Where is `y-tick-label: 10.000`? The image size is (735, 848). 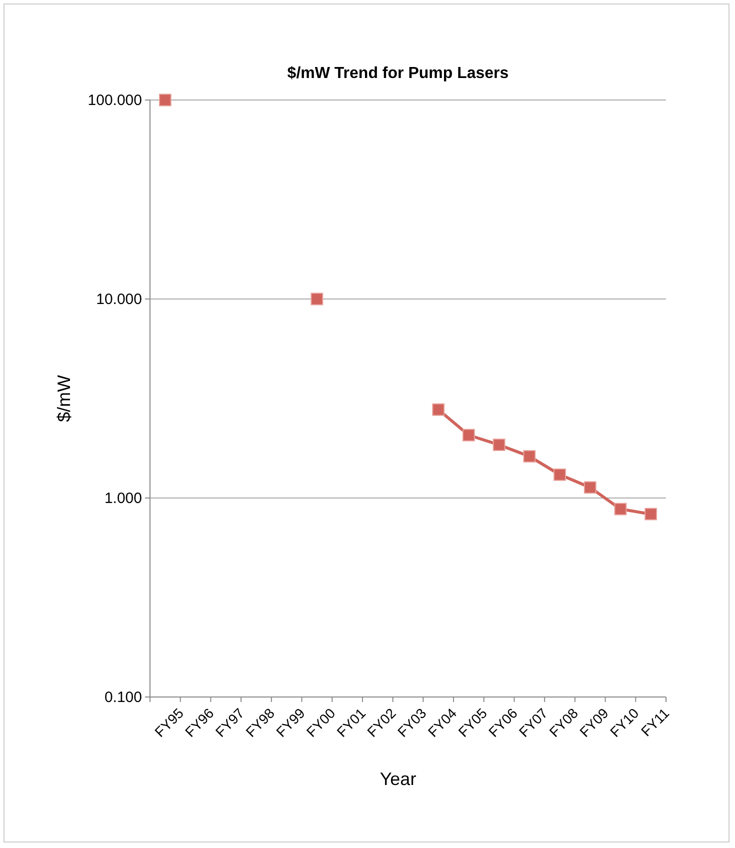 y-tick-label: 10.000 is located at coordinates (119, 299).